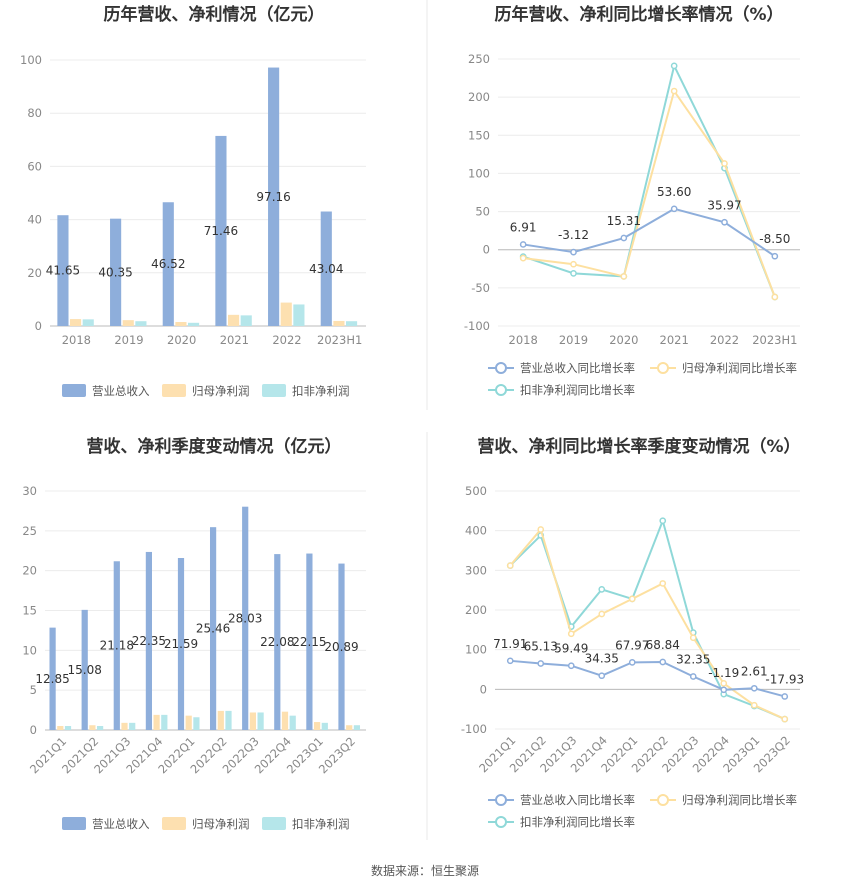  I want to click on y-tick-label: 100, so click(31, 60).